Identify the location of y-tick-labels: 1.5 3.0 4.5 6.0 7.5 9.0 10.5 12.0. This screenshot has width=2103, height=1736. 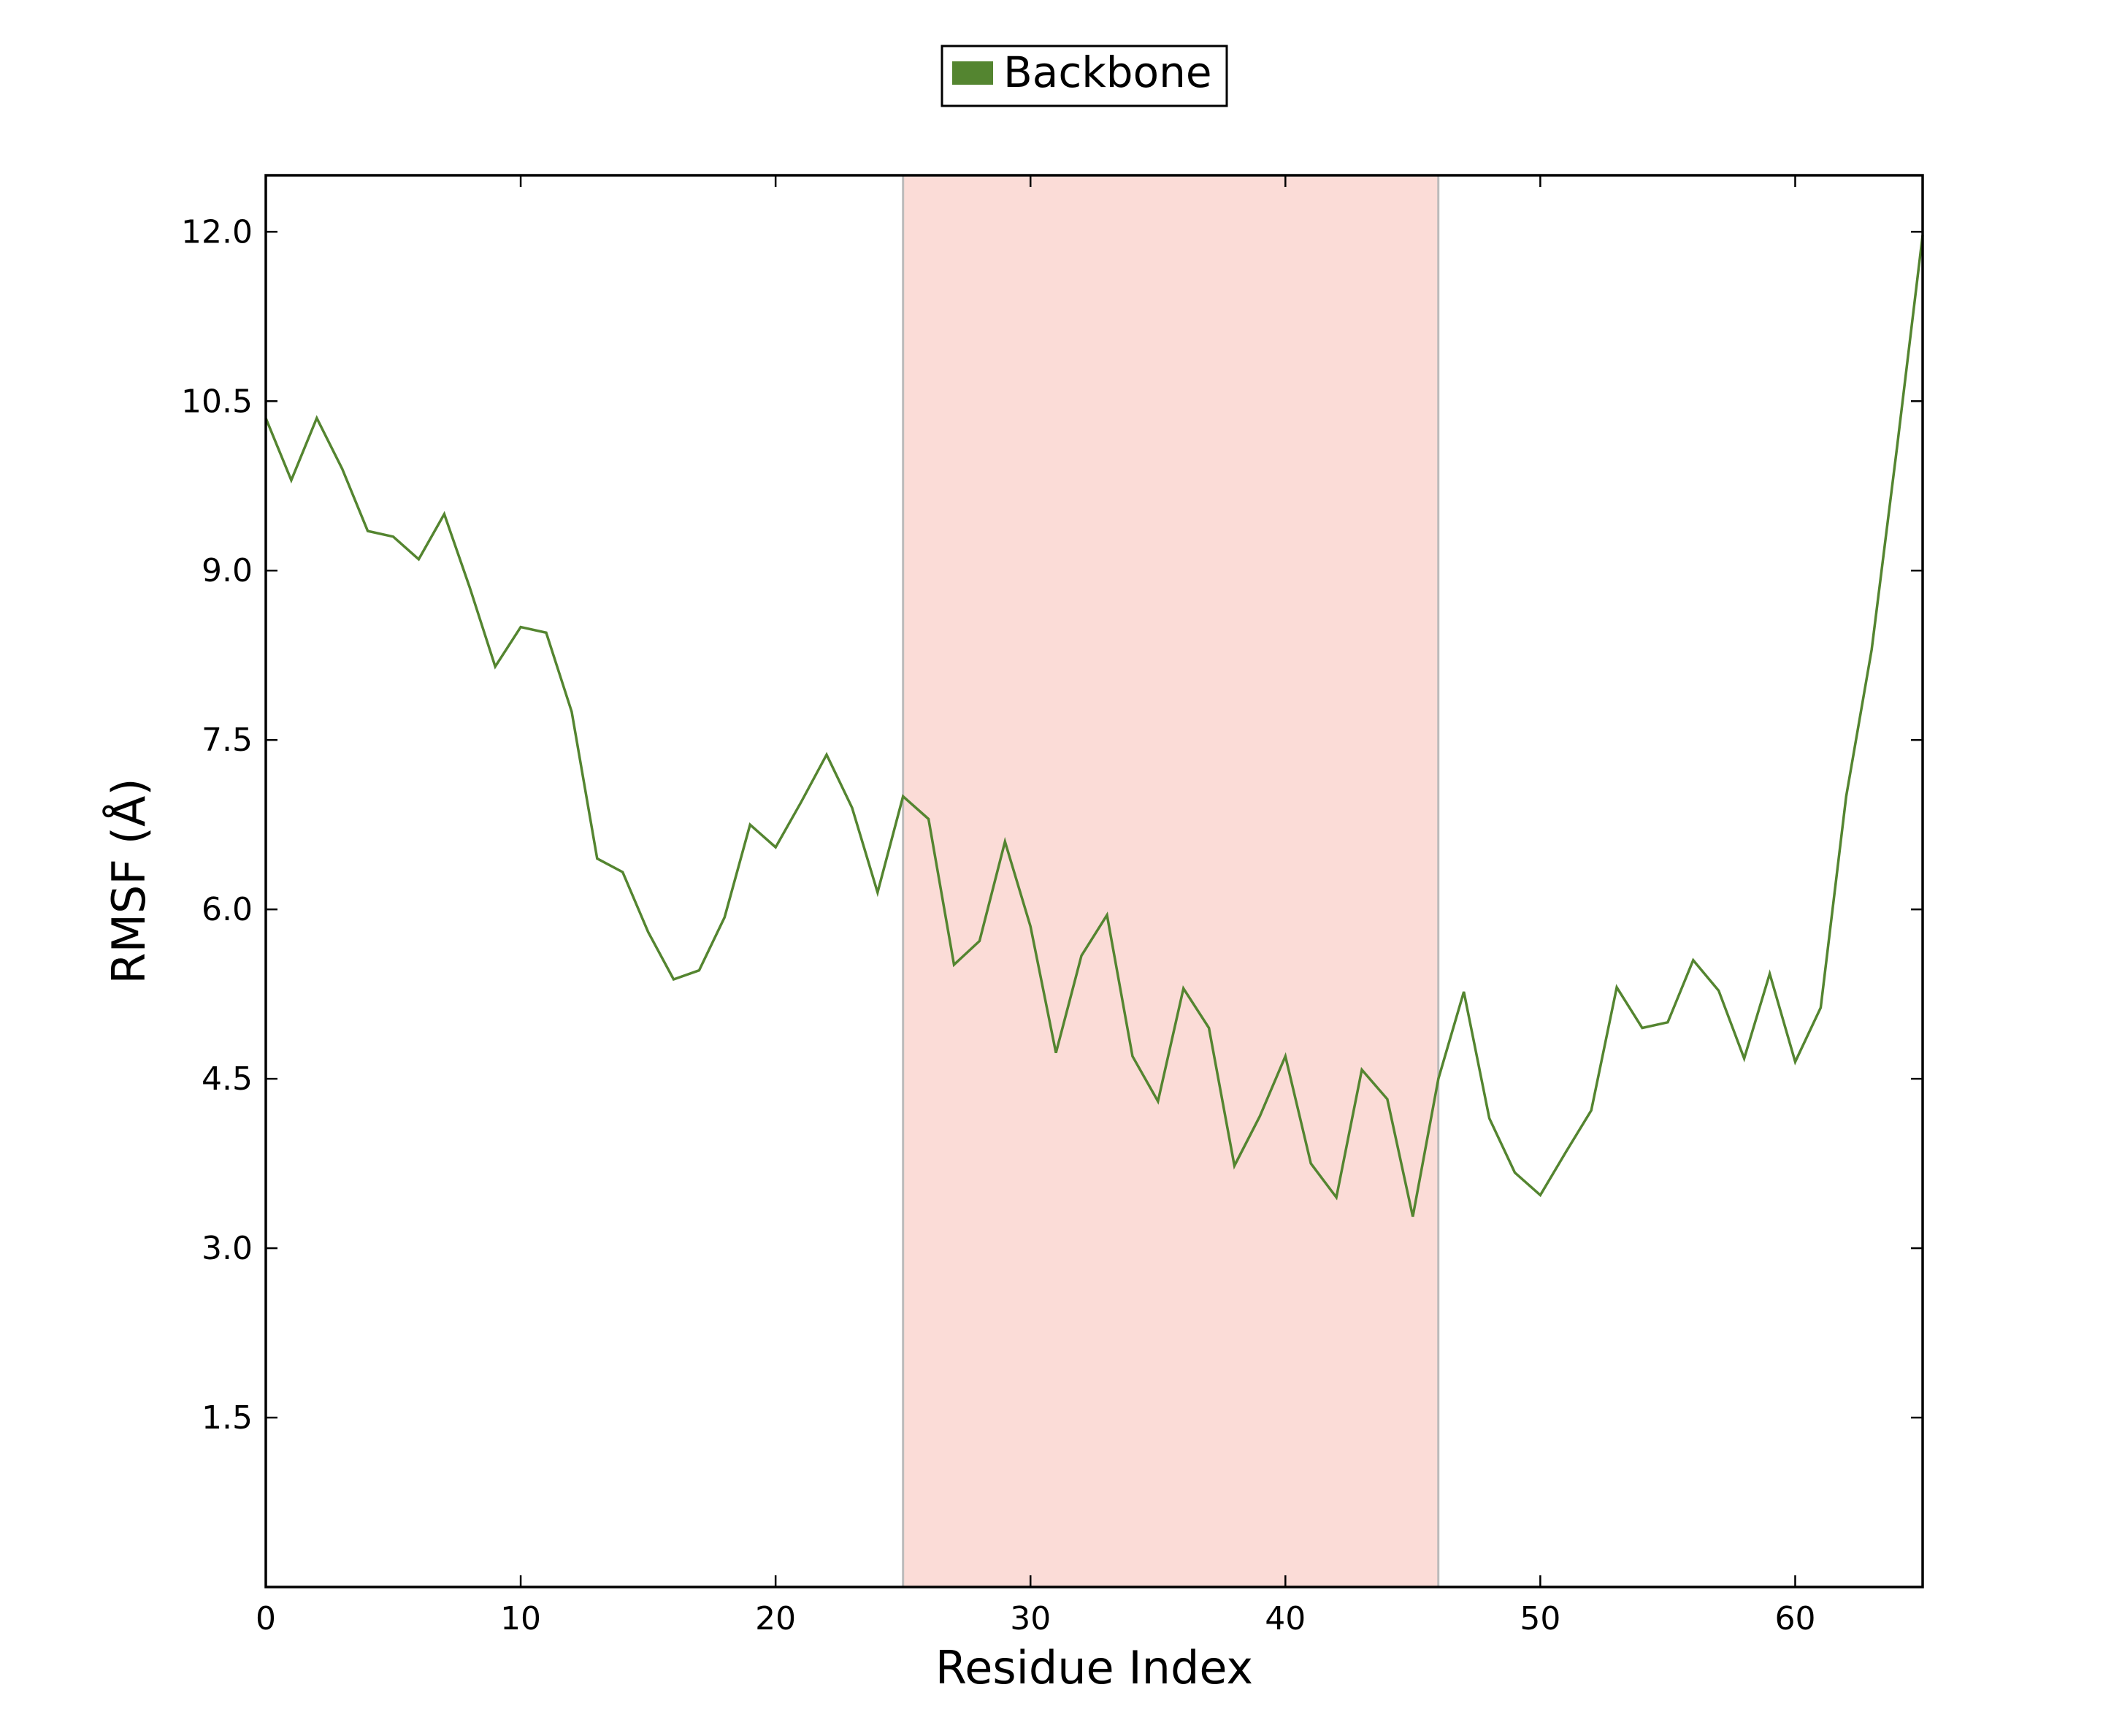
(217, 825).